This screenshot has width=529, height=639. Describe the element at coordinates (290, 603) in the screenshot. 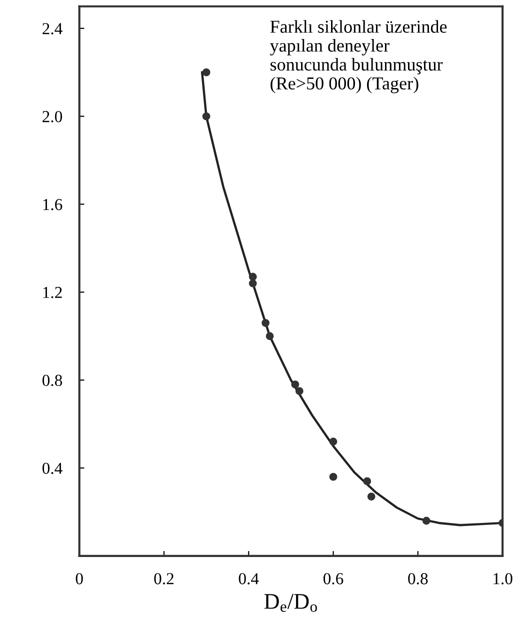

I see `x-axis-title: D$_{e}$/D$_{o}$` at that location.